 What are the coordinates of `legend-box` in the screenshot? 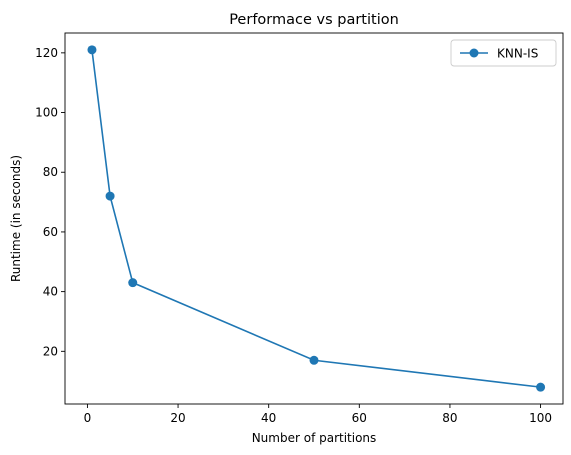 It's located at (503, 53).